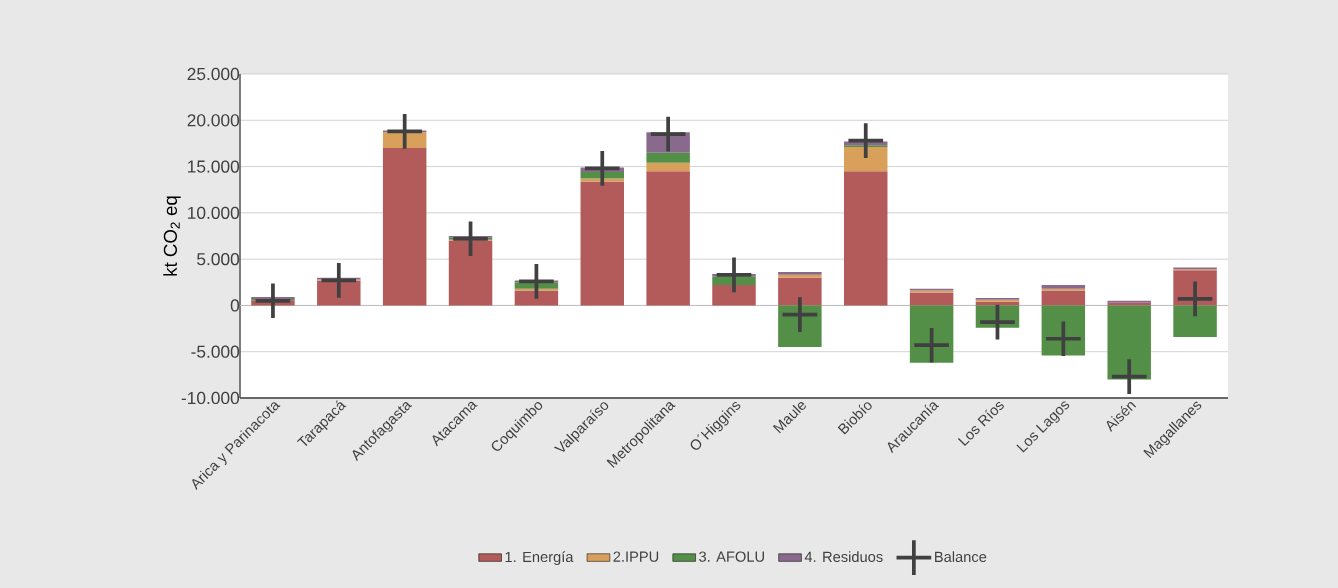 Image resolution: width=1338 pixels, height=588 pixels. Describe the element at coordinates (213, 74) in the screenshot. I see `y-tick-label: 25.000` at that location.